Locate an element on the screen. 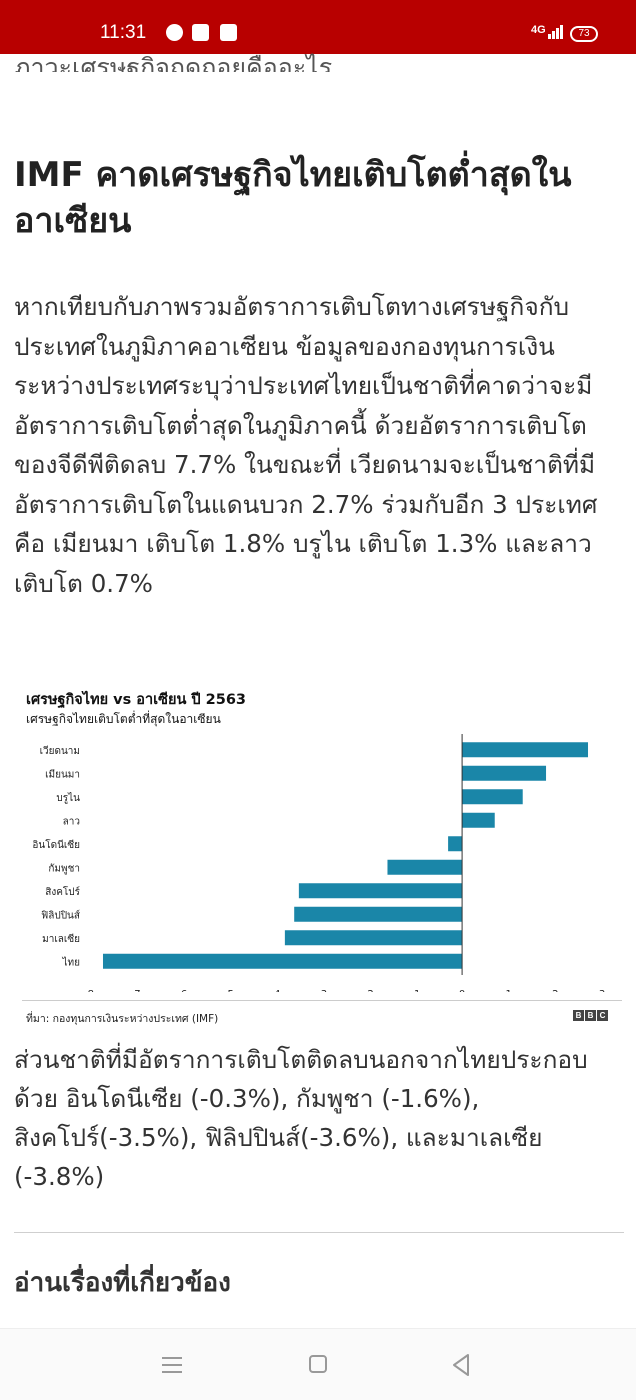  x-tick-label: -1 is located at coordinates (415, 990).